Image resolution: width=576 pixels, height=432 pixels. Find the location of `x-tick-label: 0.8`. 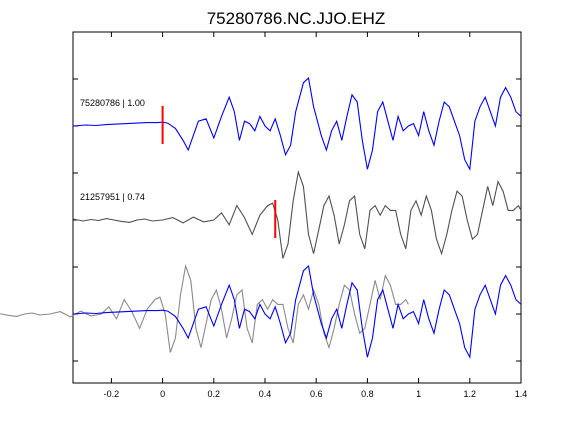

x-tick-label: 0.8 is located at coordinates (367, 394).